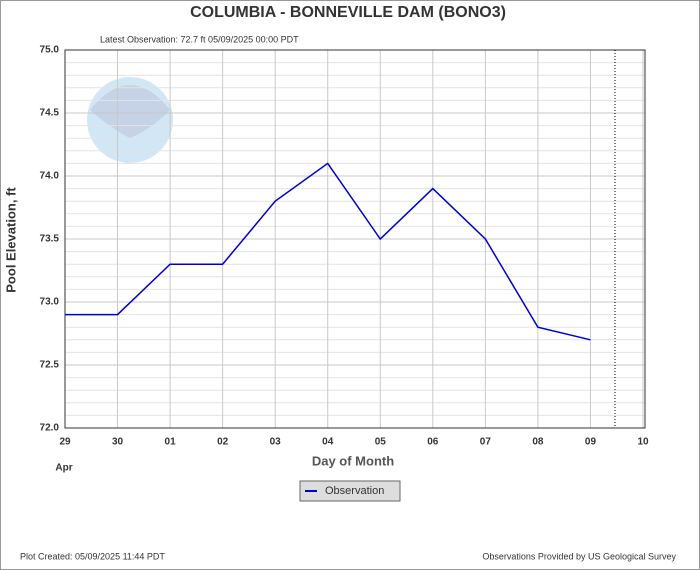 The height and width of the screenshot is (570, 700). Describe the element at coordinates (65, 442) in the screenshot. I see `x-tick-label: 29` at that location.